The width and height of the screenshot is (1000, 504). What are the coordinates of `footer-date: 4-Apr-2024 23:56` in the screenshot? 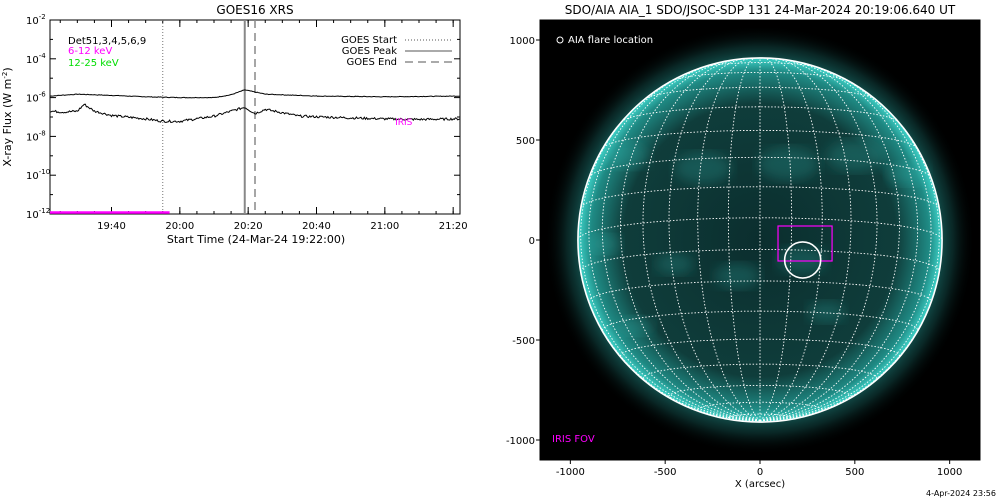 It's located at (961, 493).